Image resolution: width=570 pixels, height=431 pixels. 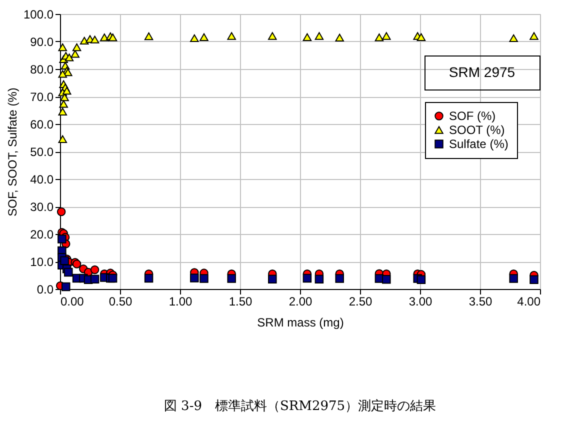 What do you see at coordinates (42, 42) in the screenshot?
I see `y-tick-label: 90.0` at bounding box center [42, 42].